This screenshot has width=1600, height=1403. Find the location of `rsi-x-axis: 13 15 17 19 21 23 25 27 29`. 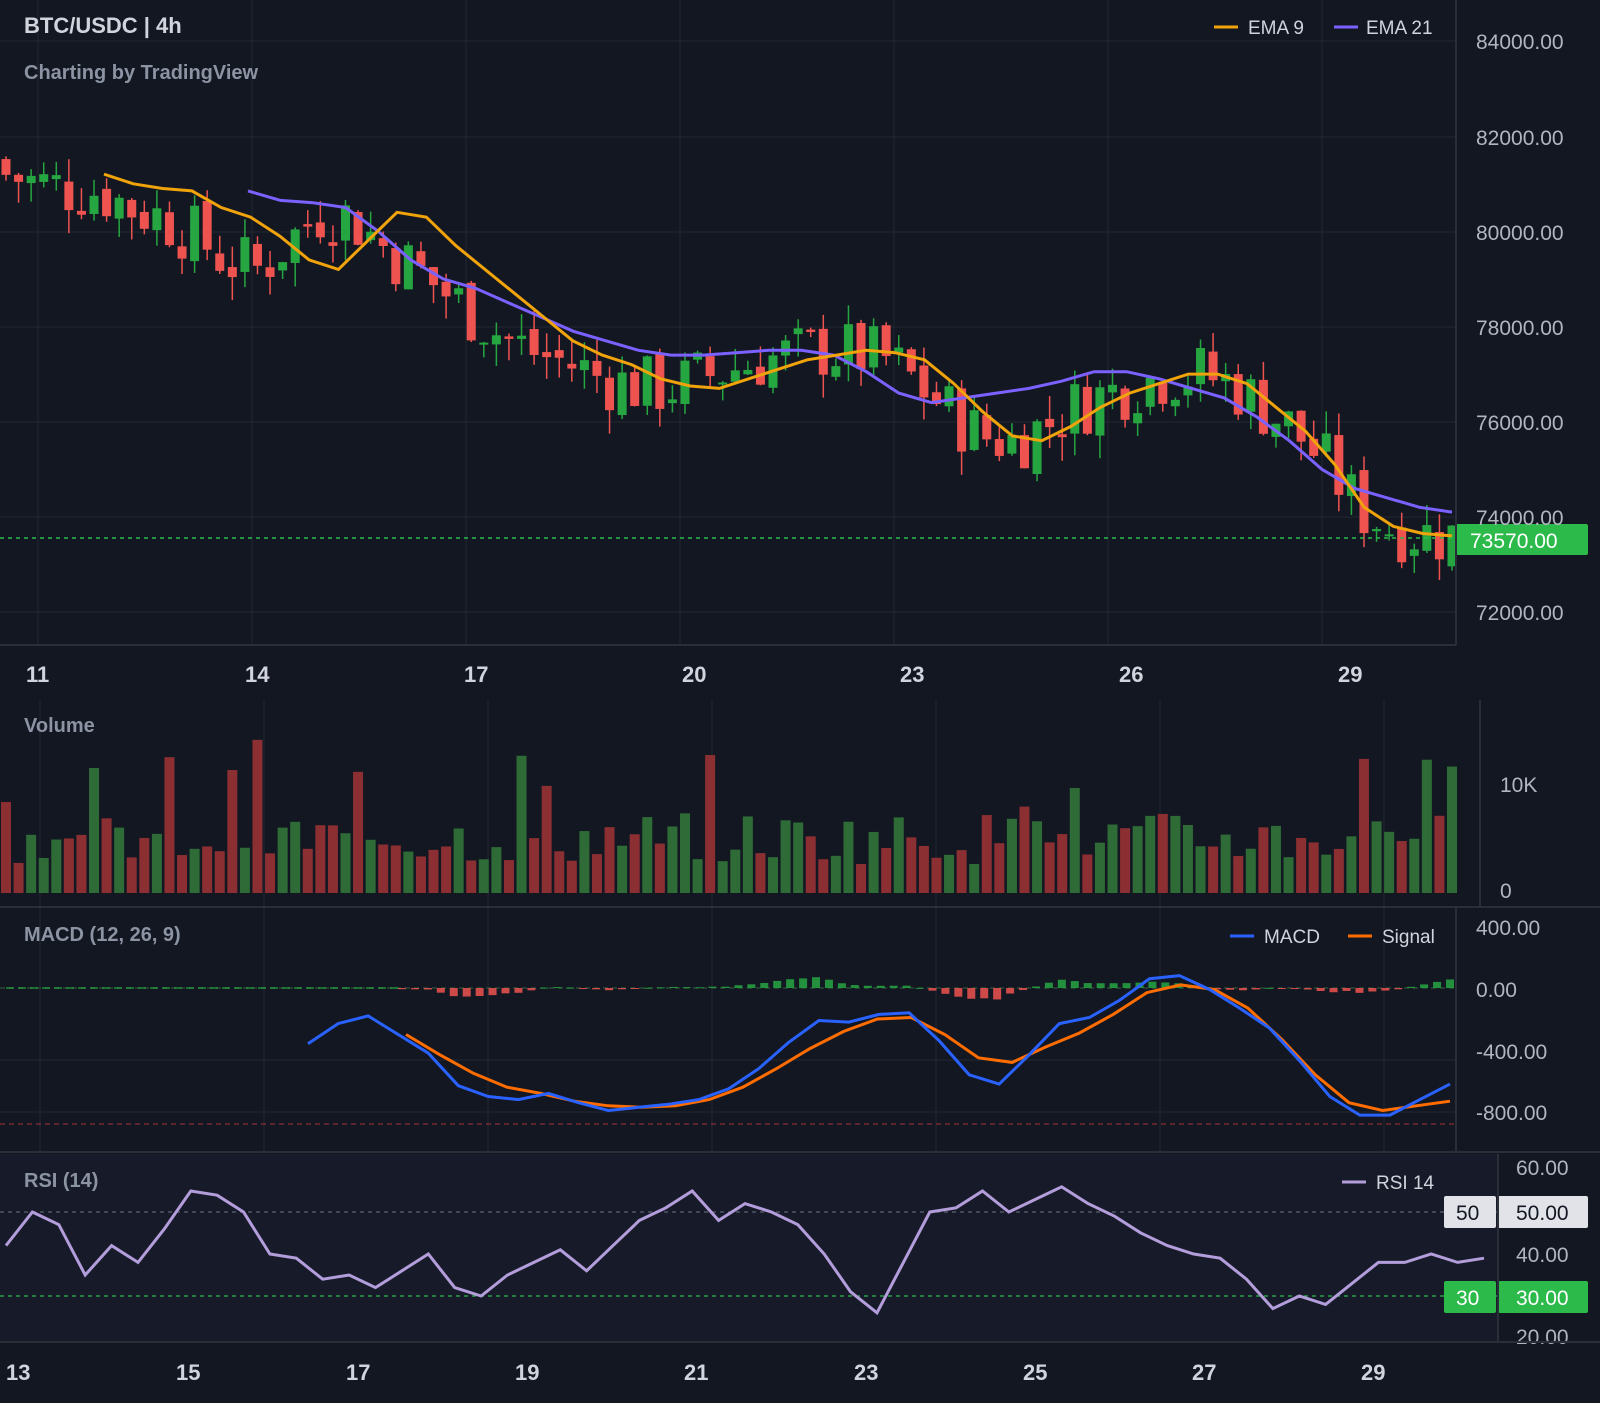

rsi-x-axis: 13 15 17 19 21 23 25 27 29 is located at coordinates (695, 1372).